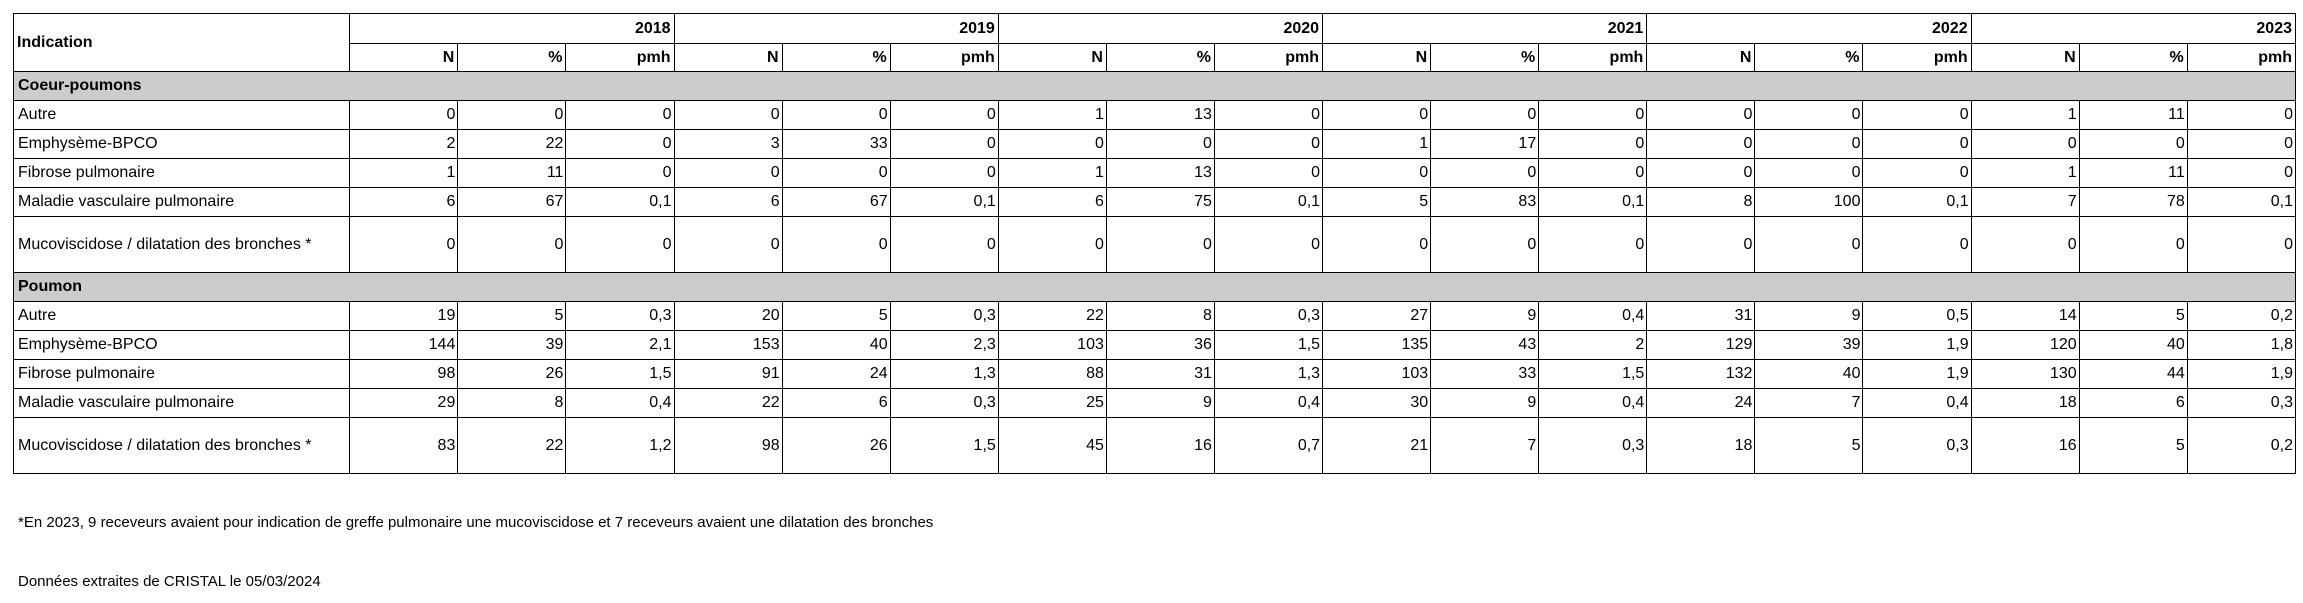 Image resolution: width=2303 pixels, height=603 pixels. Describe the element at coordinates (2025, 374) in the screenshot. I see `table-cell: 130` at that location.